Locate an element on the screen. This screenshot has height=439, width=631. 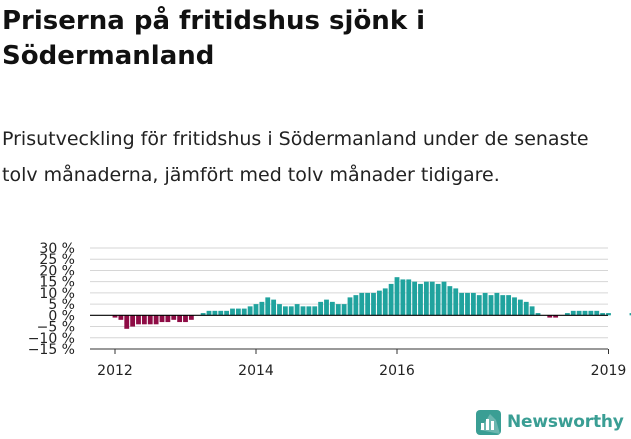
x-tick-label: 2019 is located at coordinates (609, 369).